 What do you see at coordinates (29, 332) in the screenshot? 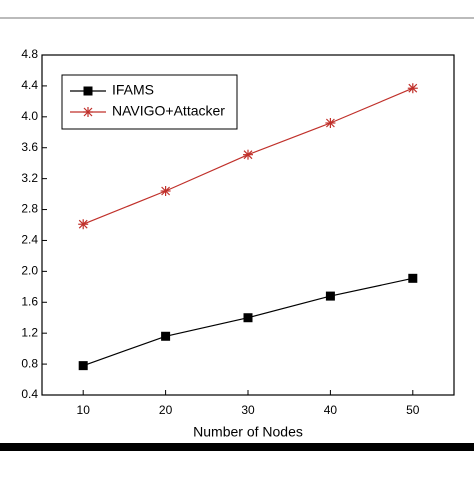
I see `y-tick-label: 1.2` at bounding box center [29, 332].